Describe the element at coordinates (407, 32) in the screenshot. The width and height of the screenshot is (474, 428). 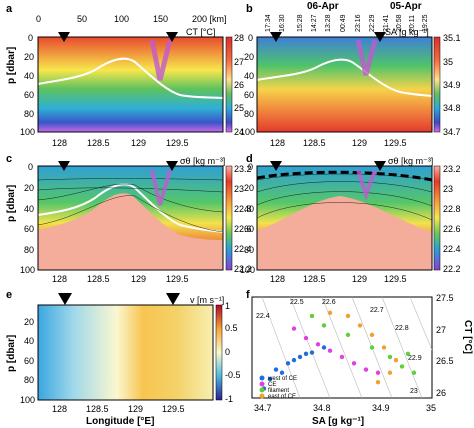
I see `panel-b-var-label: SA [g kg⁻¹]` at that location.